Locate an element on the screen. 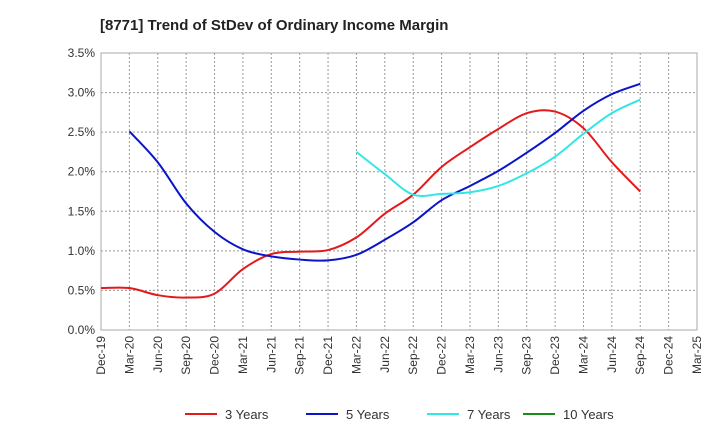 The image size is (720, 440). x-tick-label: Sep-21 is located at coordinates (300, 355).